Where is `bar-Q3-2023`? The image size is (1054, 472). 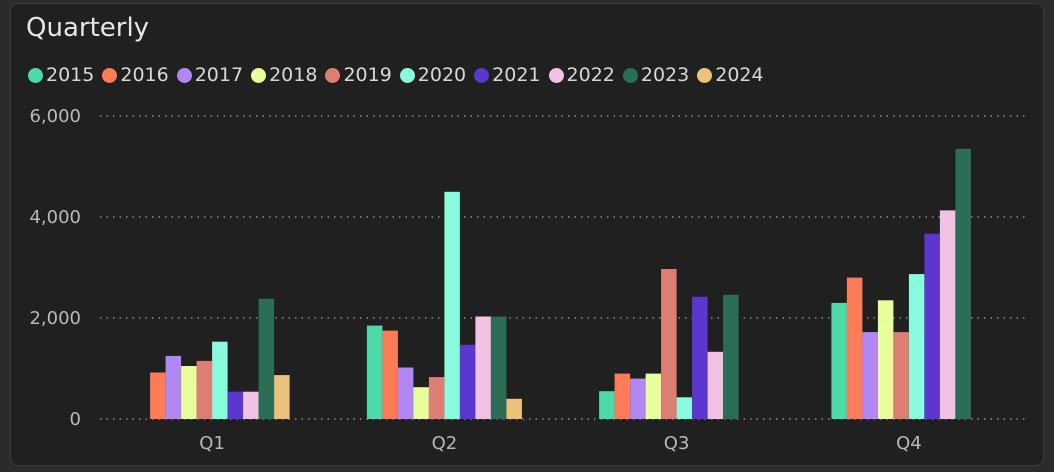 bar-Q3-2023 is located at coordinates (731, 356).